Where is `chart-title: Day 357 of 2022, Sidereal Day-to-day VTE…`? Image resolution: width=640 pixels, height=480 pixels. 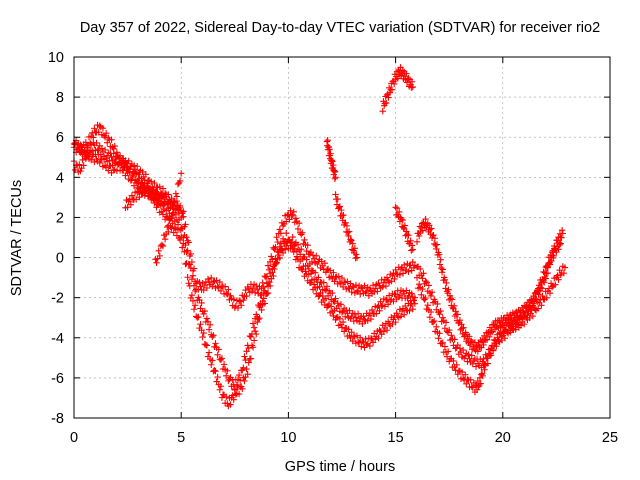 chart-title: Day 357 of 2022, Sidereal Day-to-day VTE… is located at coordinates (340, 28).